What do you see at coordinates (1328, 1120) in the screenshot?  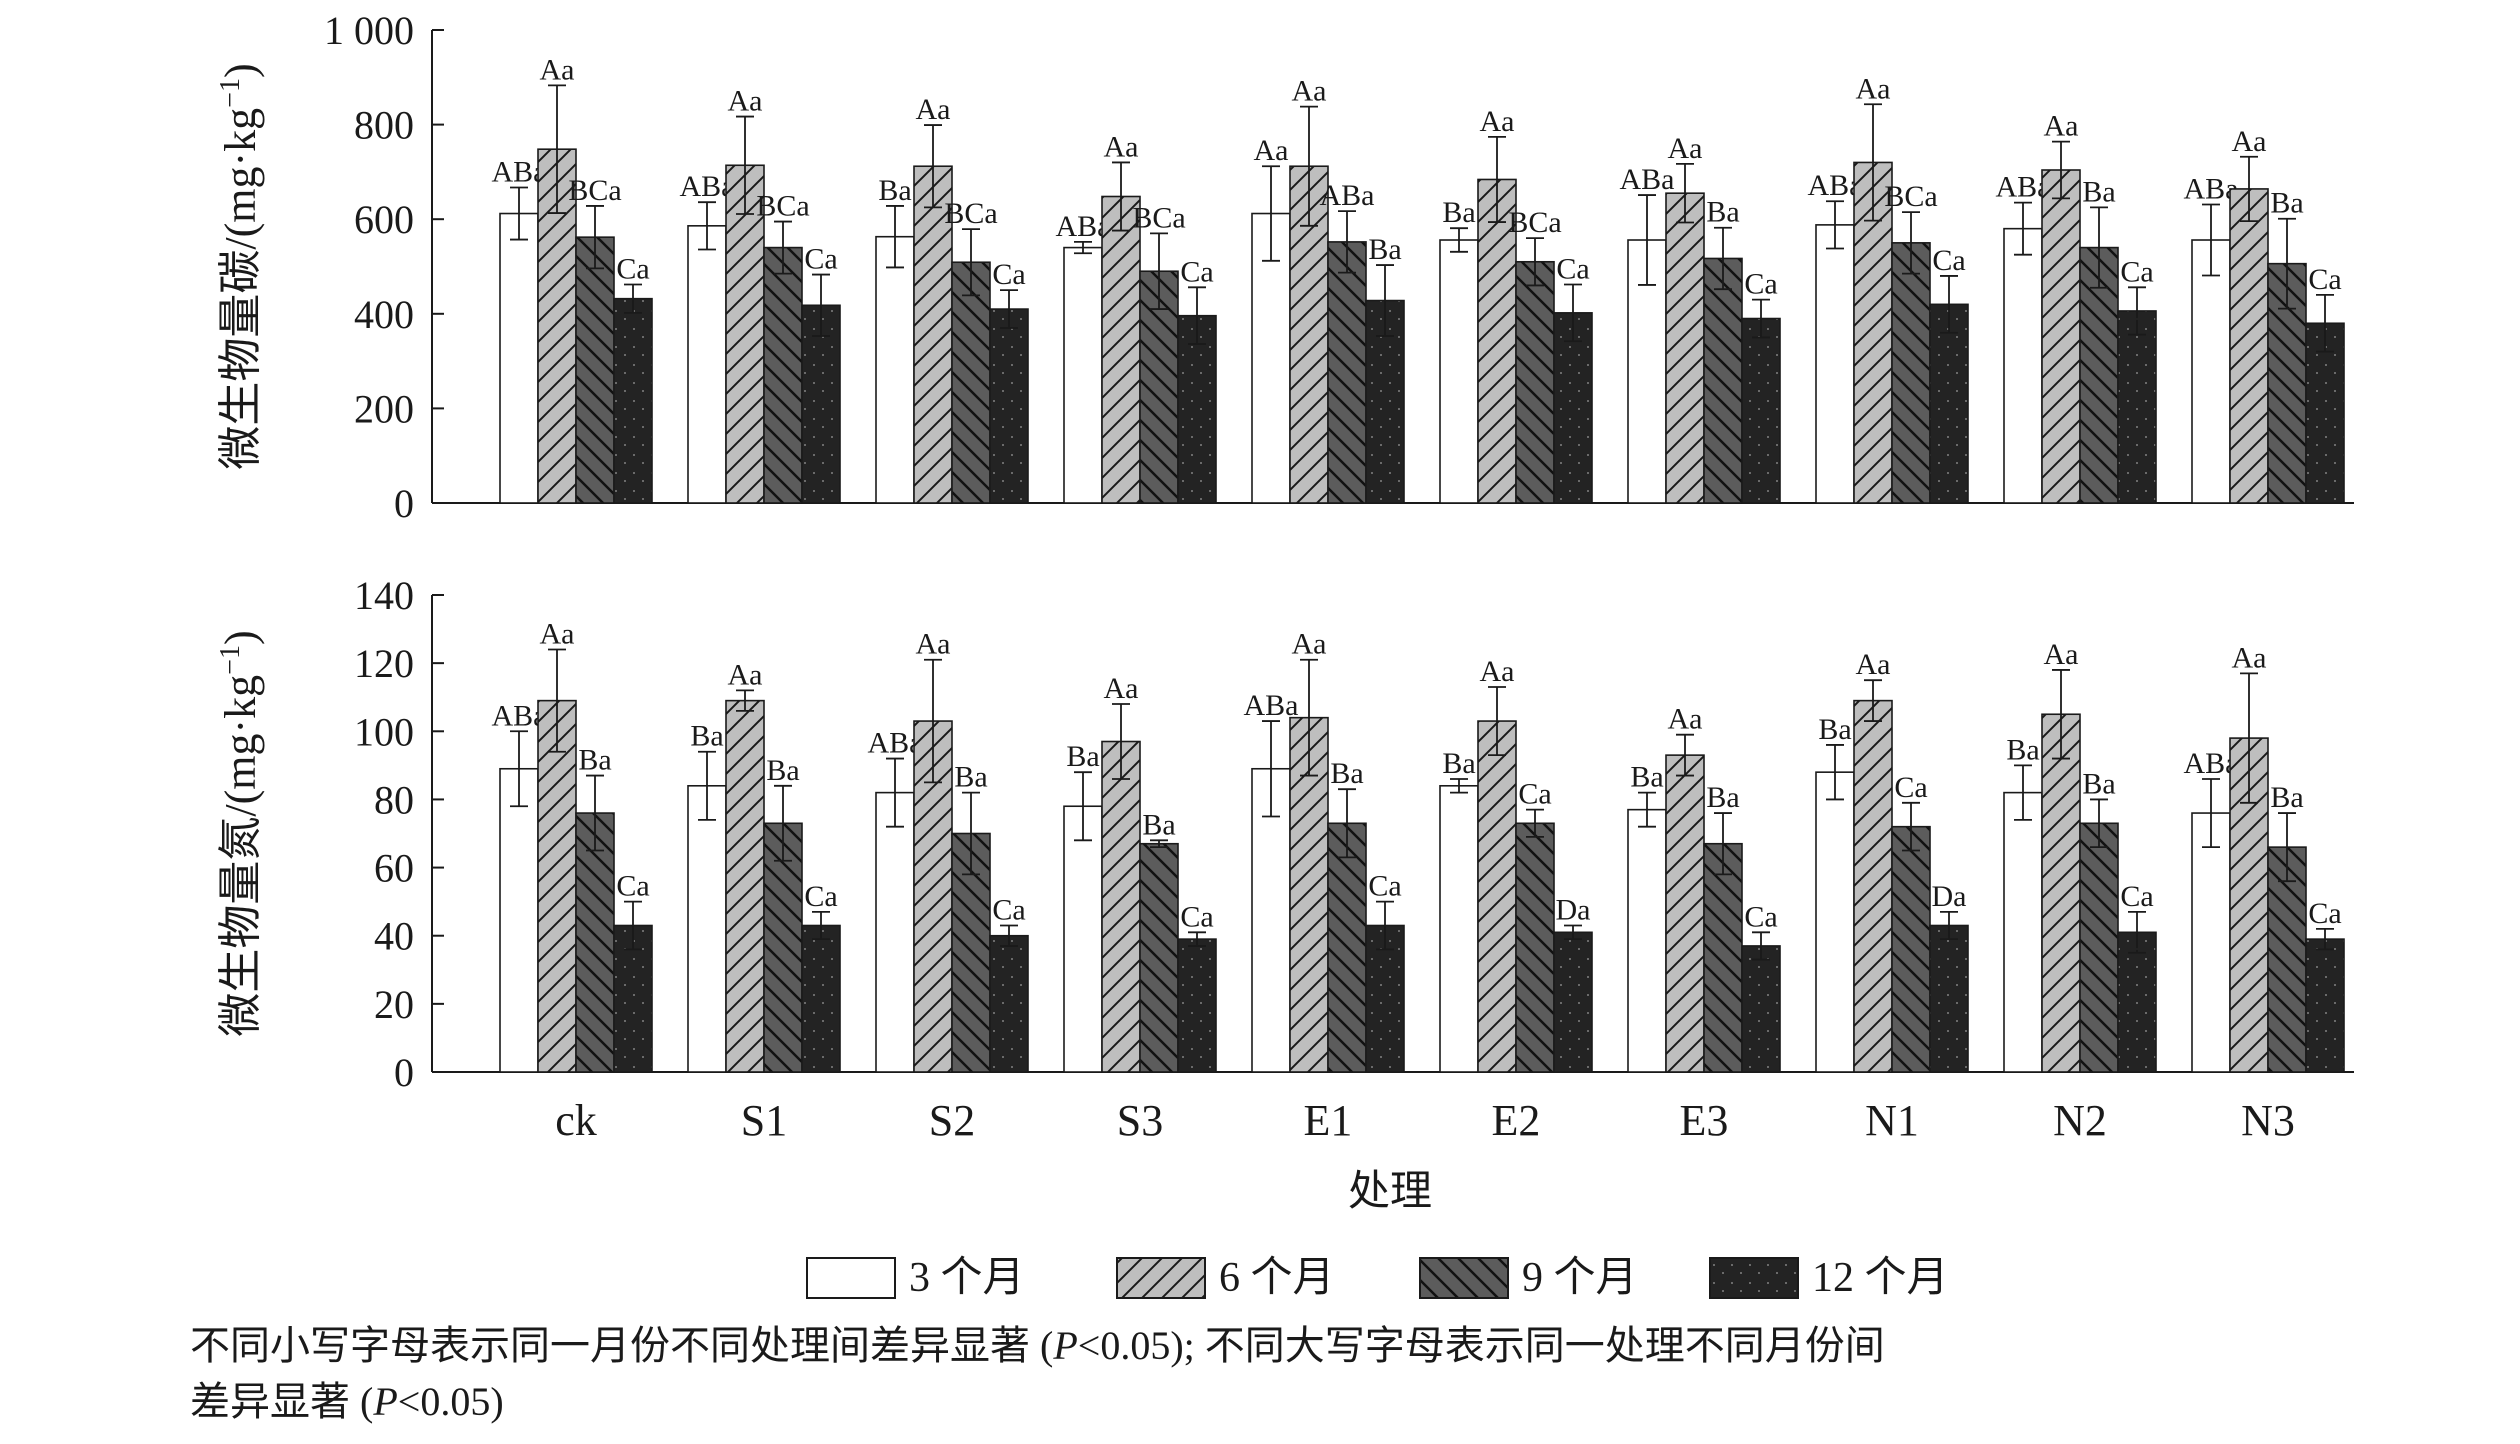 I see `x-tick-label: E1` at bounding box center [1328, 1120].